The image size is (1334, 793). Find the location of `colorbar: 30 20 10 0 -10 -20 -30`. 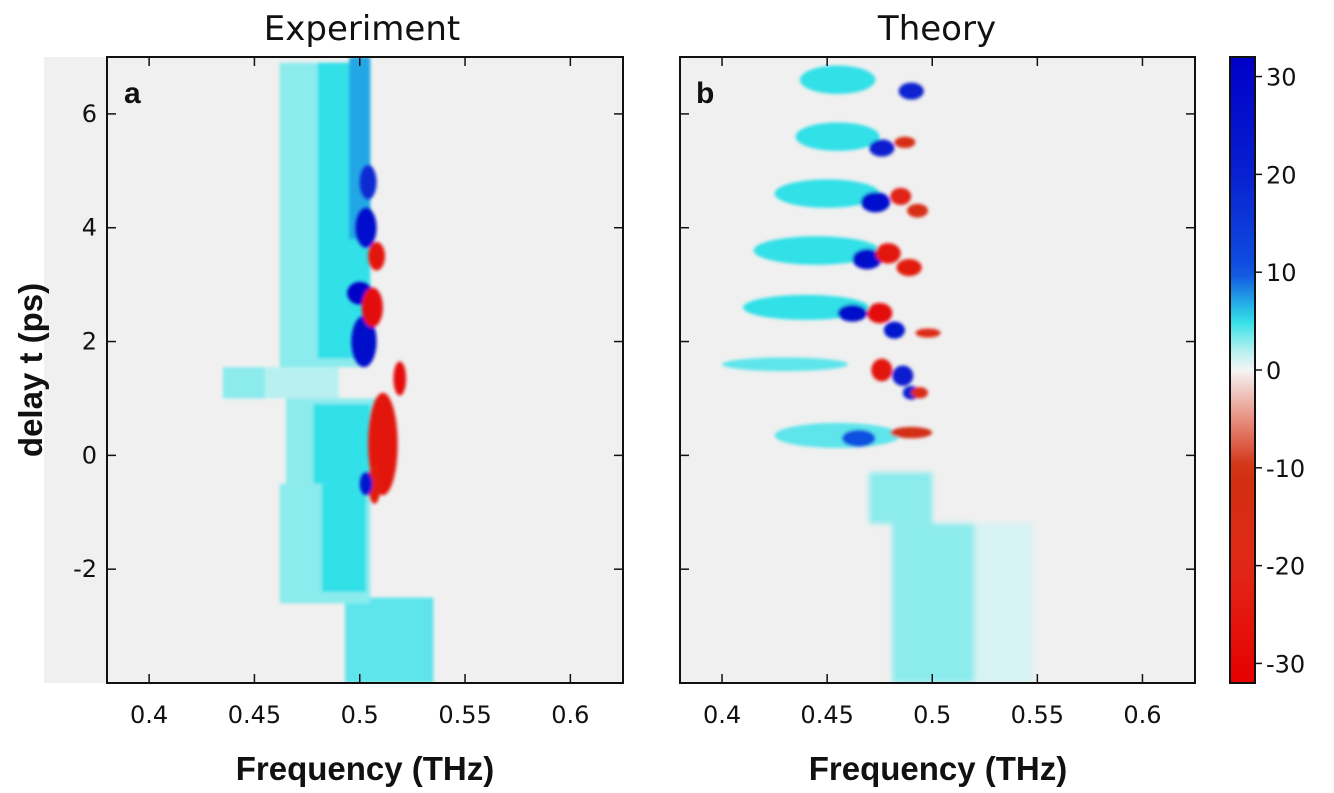

colorbar: 30 20 10 0 -10 -20 -30 is located at coordinates (1267, 370).